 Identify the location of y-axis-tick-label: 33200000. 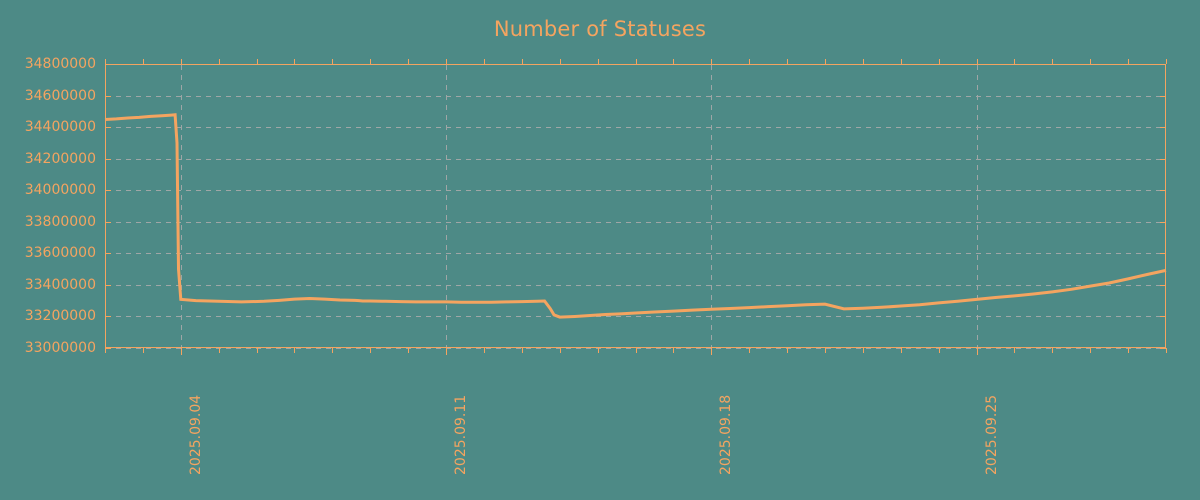
(60, 316).